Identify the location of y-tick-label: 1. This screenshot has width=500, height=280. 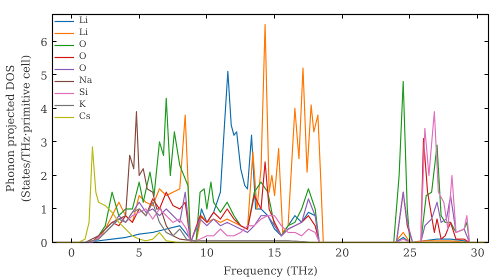
(44, 209).